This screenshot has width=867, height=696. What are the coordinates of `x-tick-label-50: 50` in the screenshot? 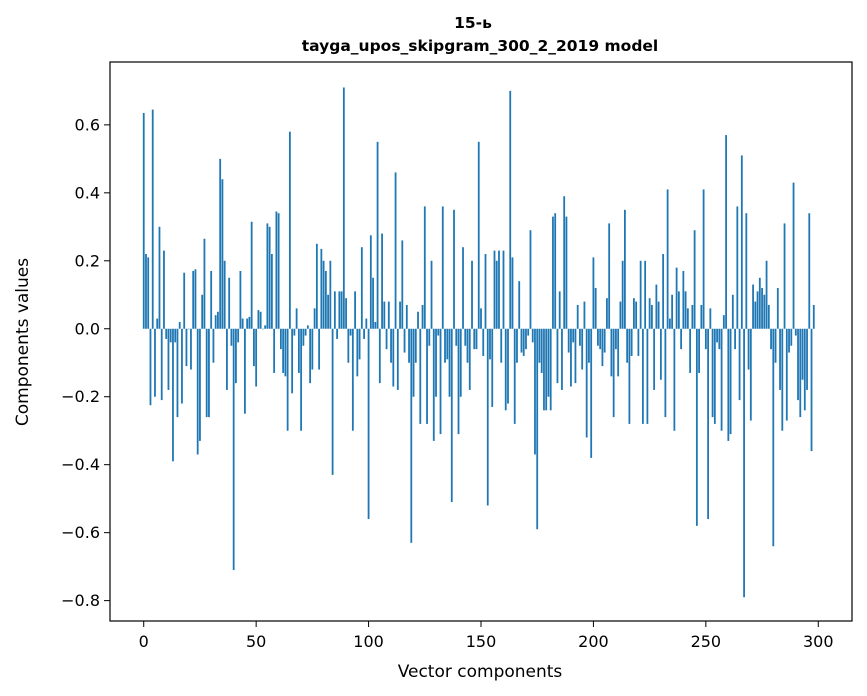 It's located at (256, 641).